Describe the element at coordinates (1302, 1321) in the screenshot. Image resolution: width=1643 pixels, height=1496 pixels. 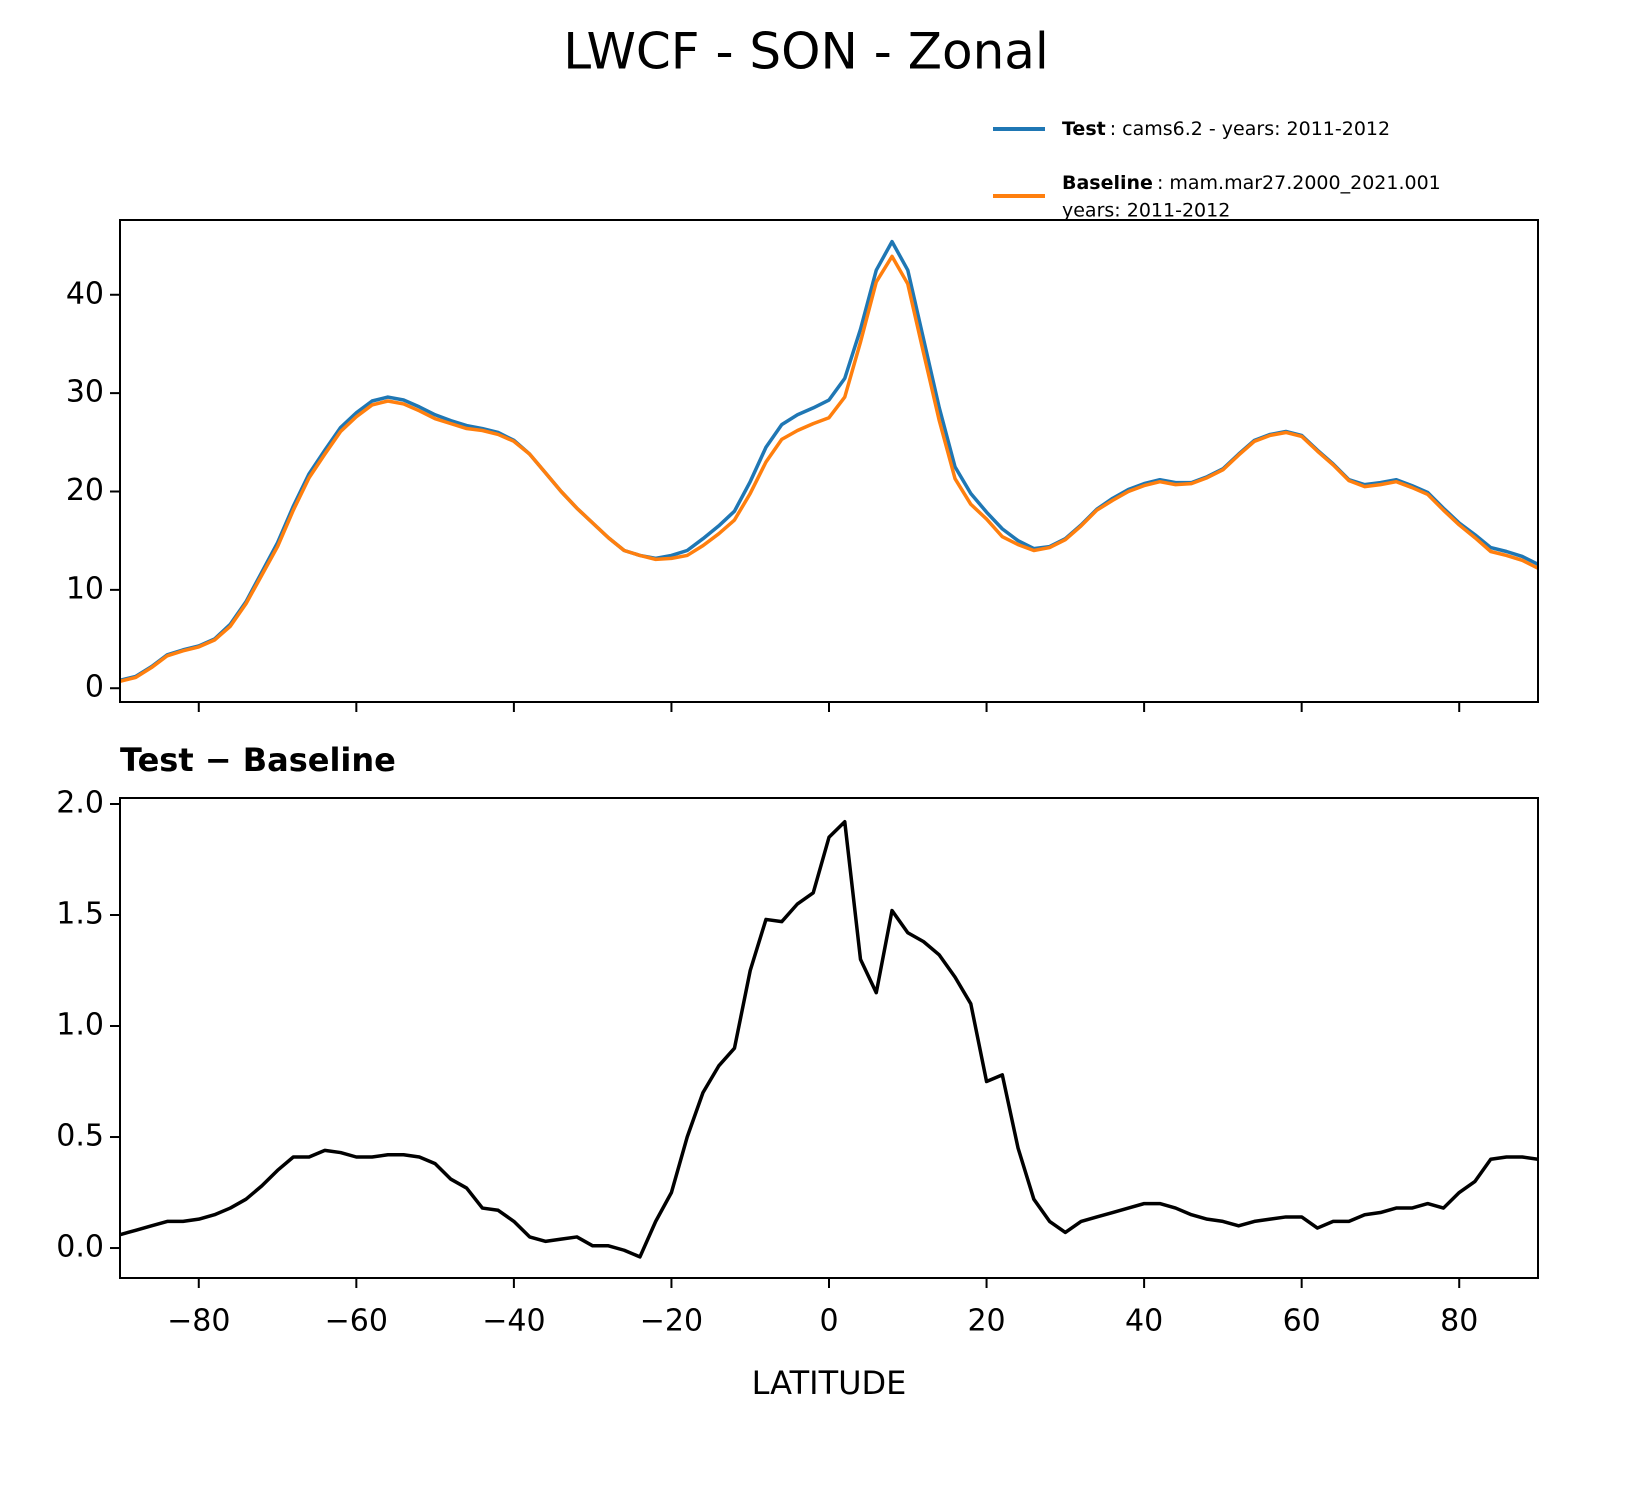
I see `x-tick-label: 60` at that location.